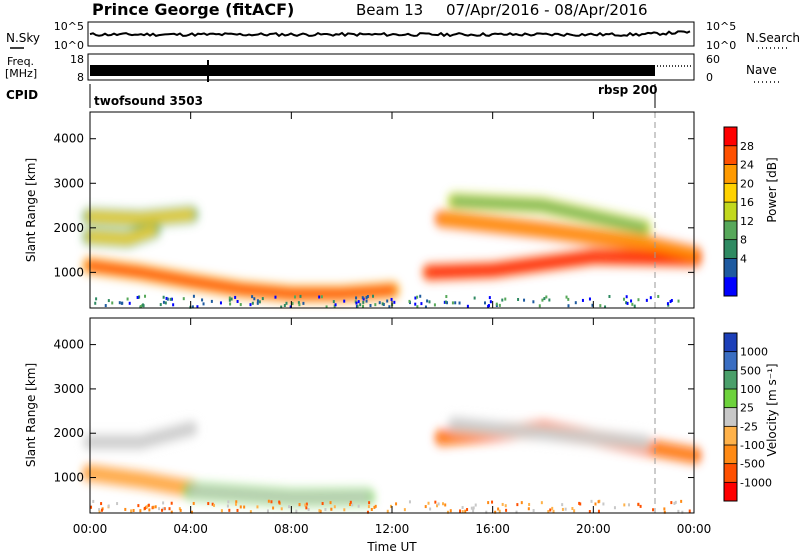 Image resolution: width=800 pixels, height=554 pixels. What do you see at coordinates (372, 70) in the screenshot?
I see `freq-trace` at bounding box center [372, 70].